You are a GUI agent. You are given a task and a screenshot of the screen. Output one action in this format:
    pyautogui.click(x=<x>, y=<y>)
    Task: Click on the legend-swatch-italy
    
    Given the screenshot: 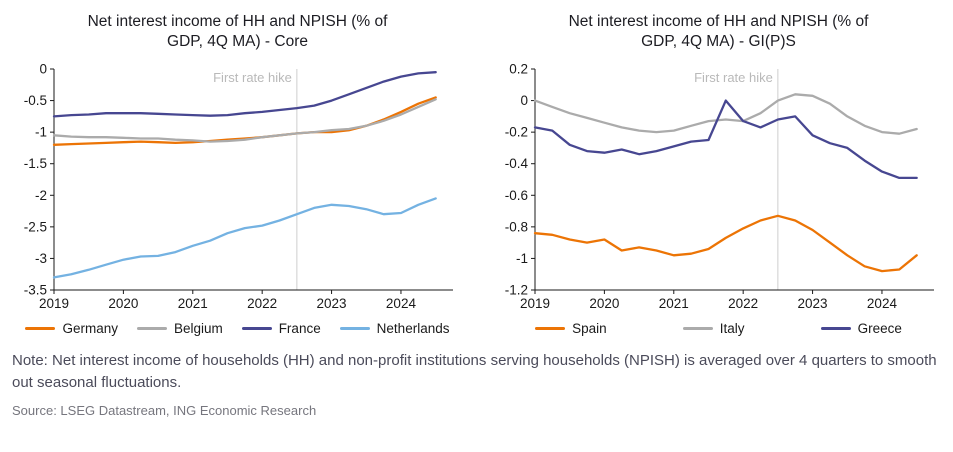 What is the action you would take?
    pyautogui.click(x=697, y=328)
    